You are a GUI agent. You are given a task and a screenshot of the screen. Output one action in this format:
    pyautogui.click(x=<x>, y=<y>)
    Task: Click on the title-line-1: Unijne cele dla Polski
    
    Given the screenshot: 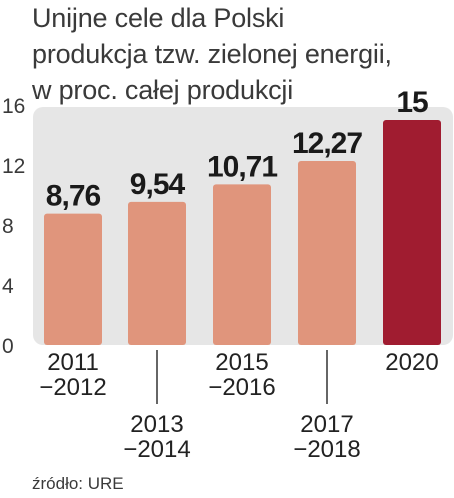 What is the action you would take?
    pyautogui.click(x=158, y=18)
    